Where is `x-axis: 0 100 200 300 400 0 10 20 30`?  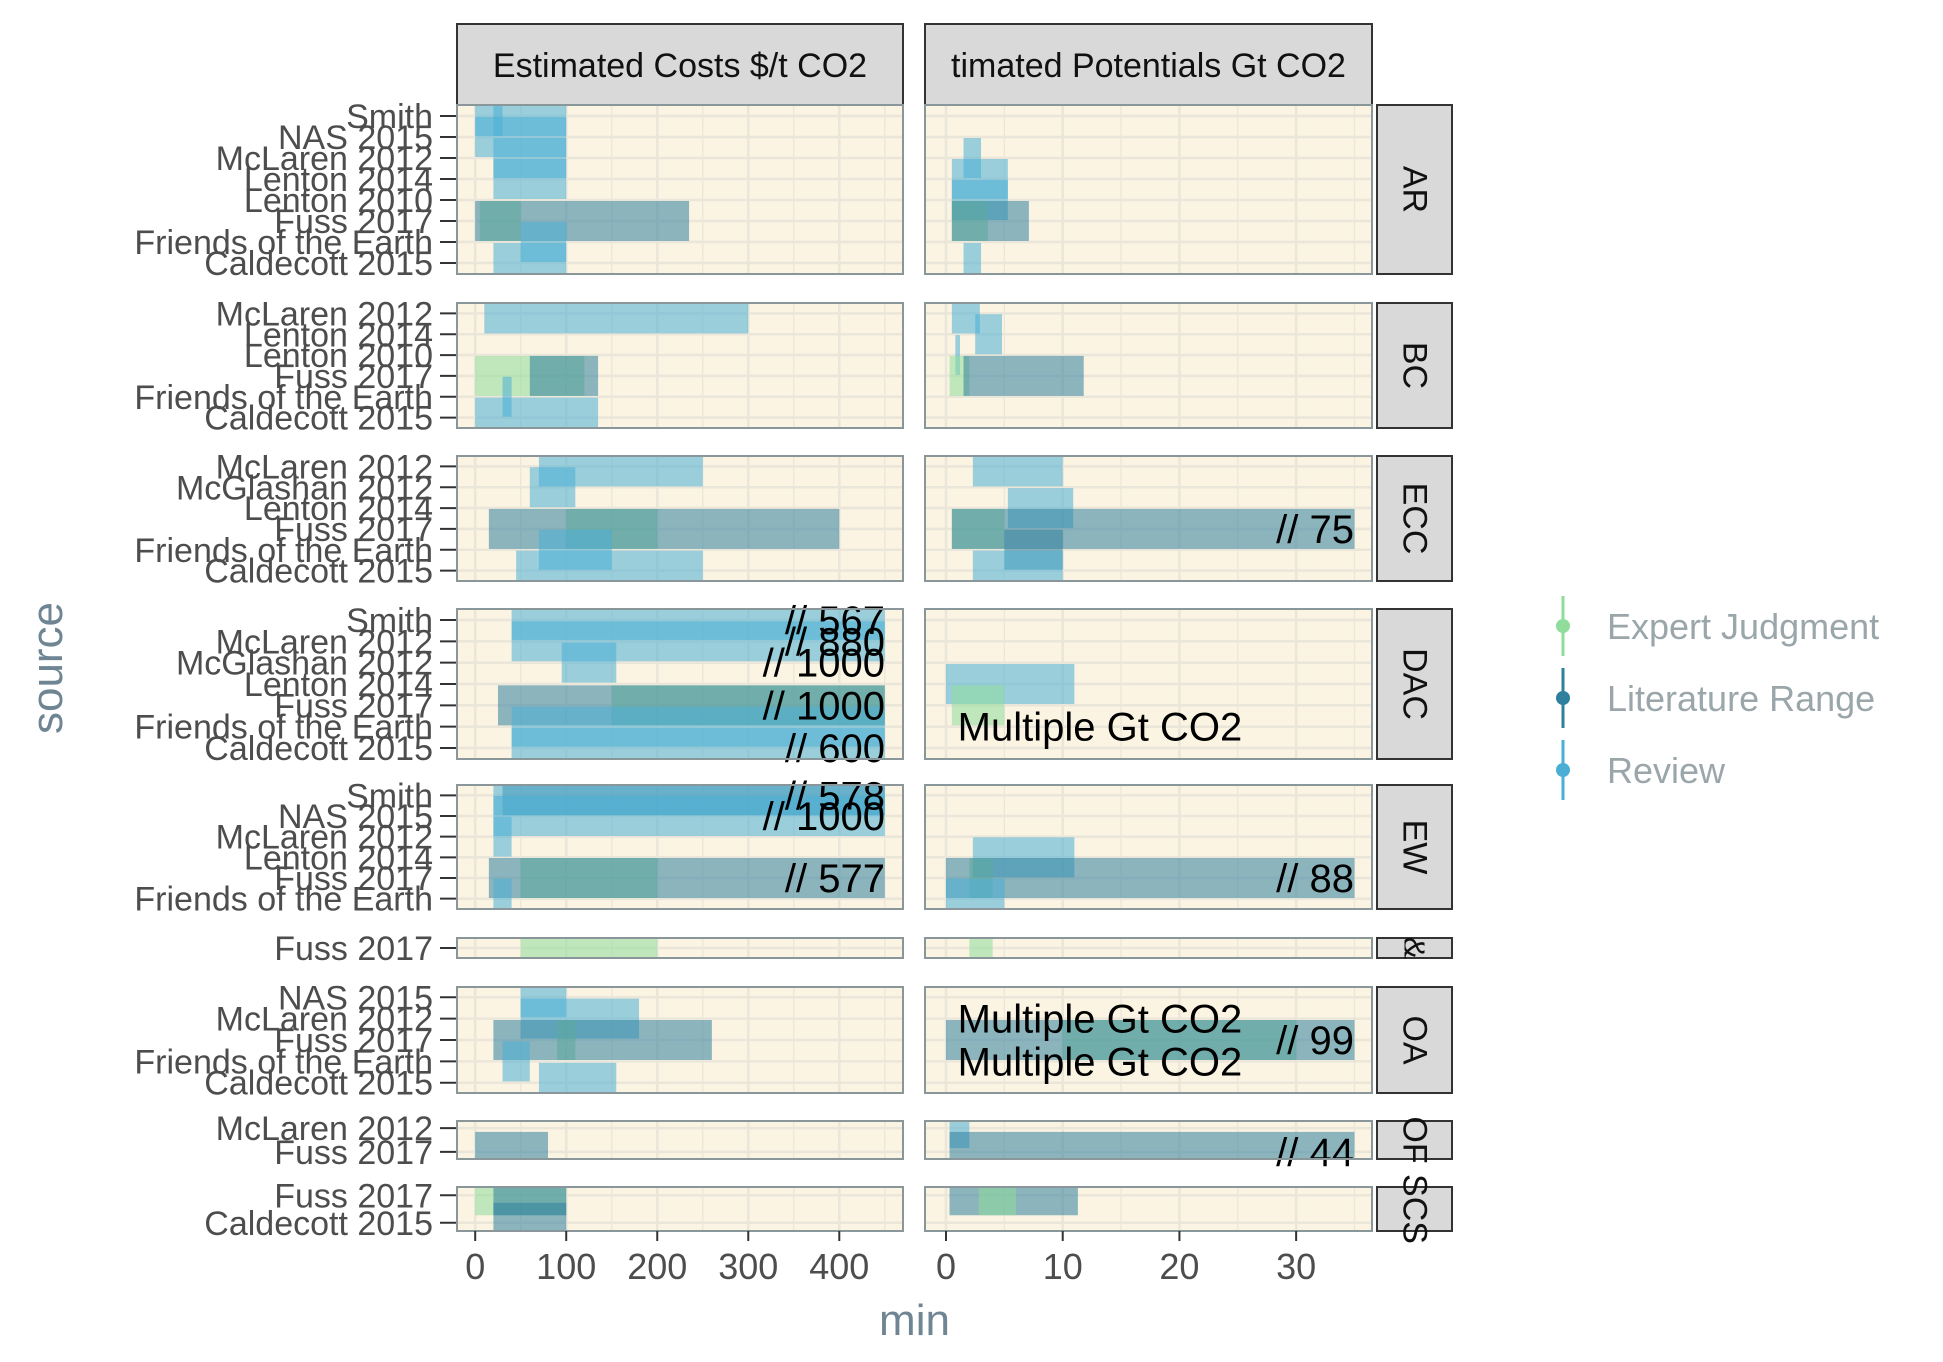 x-axis: 0 100 200 300 400 0 10 20 30 is located at coordinates (890, 1259).